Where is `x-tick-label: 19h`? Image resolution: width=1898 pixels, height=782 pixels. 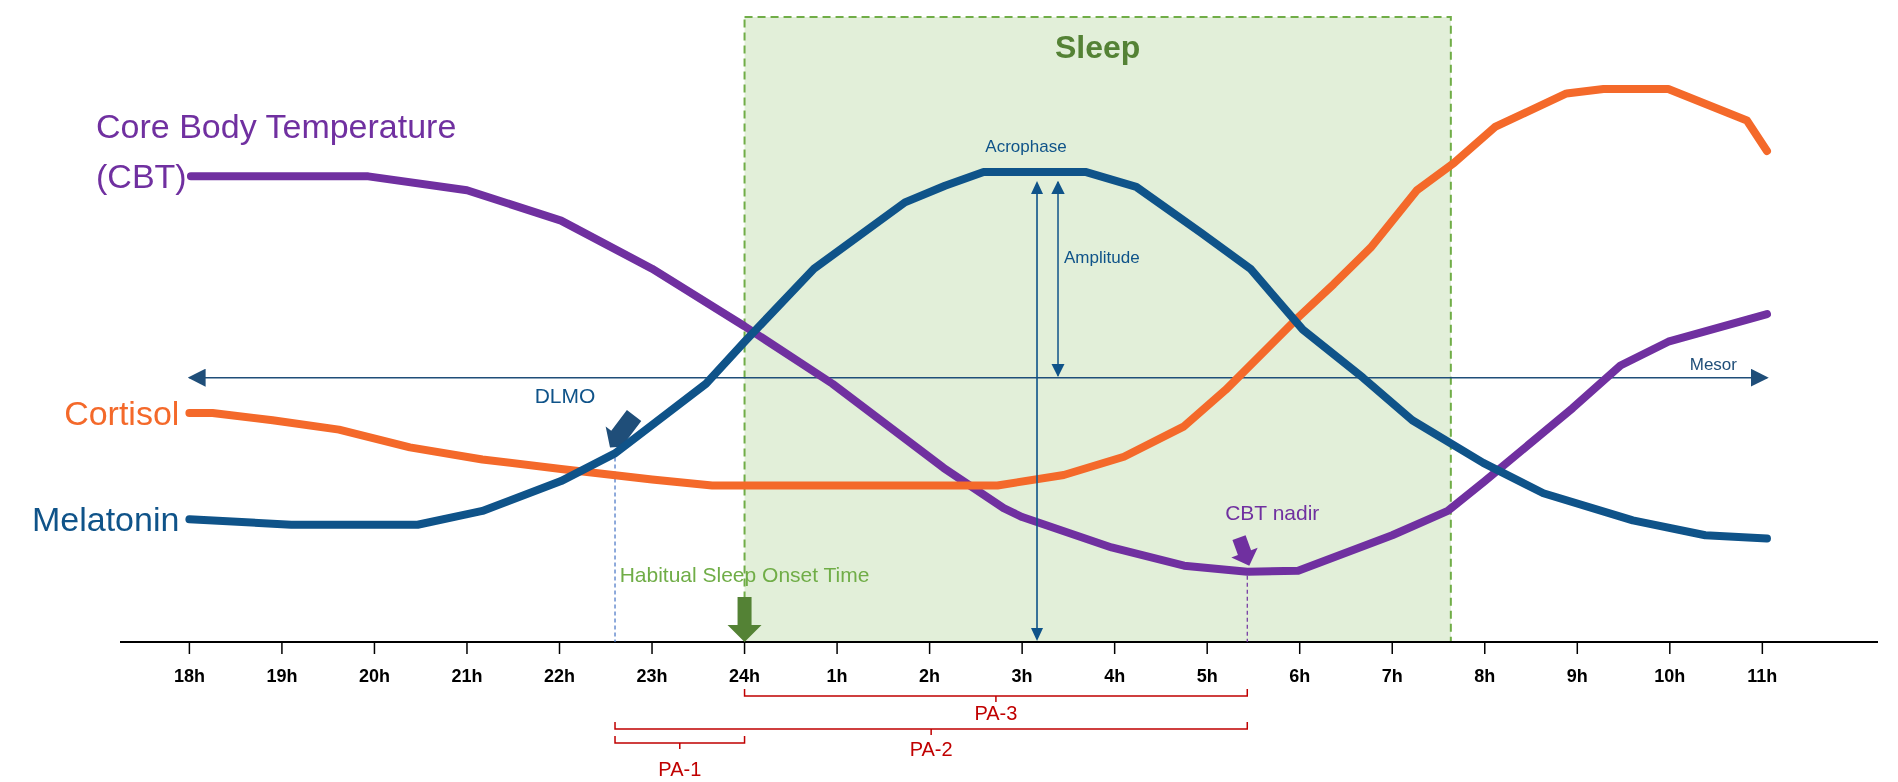
x-tick-label: 19h is located at coordinates (282, 676).